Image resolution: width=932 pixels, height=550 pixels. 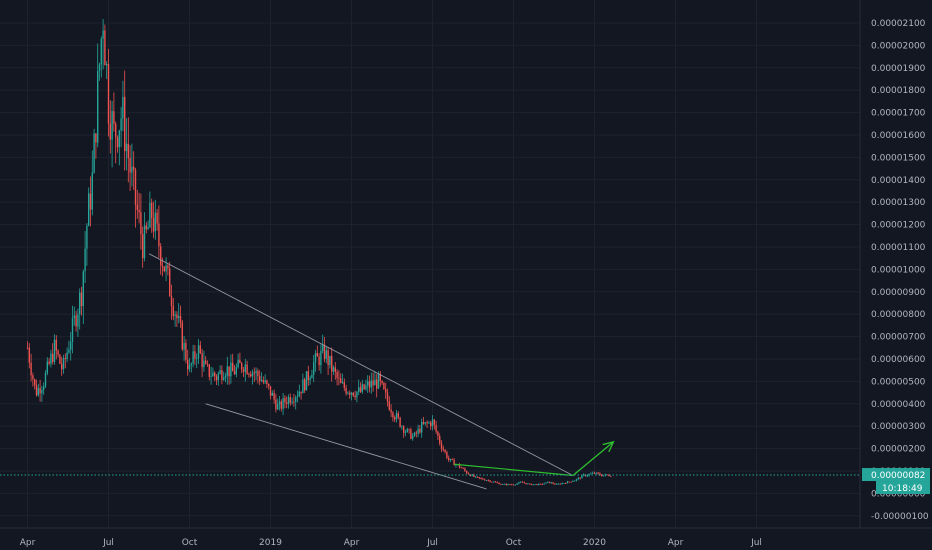 What do you see at coordinates (898, 203) in the screenshot?
I see `price-tick-label: 0.00001300` at bounding box center [898, 203].